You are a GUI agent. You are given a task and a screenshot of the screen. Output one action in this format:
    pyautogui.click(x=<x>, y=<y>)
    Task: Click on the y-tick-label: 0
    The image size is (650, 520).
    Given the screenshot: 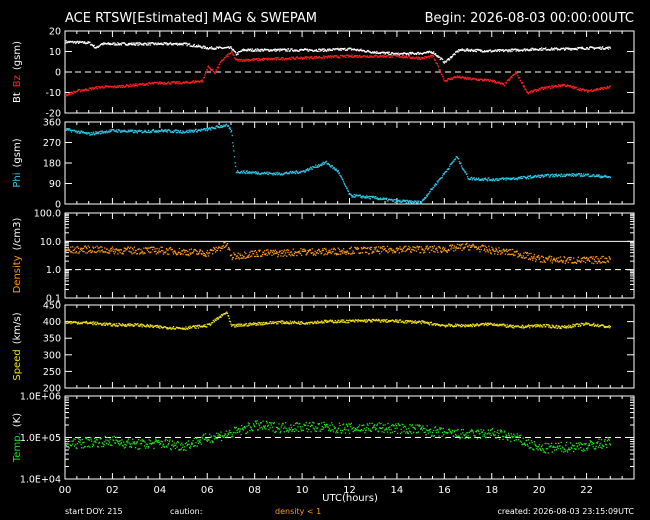 What is the action you would take?
    pyautogui.click(x=58, y=73)
    